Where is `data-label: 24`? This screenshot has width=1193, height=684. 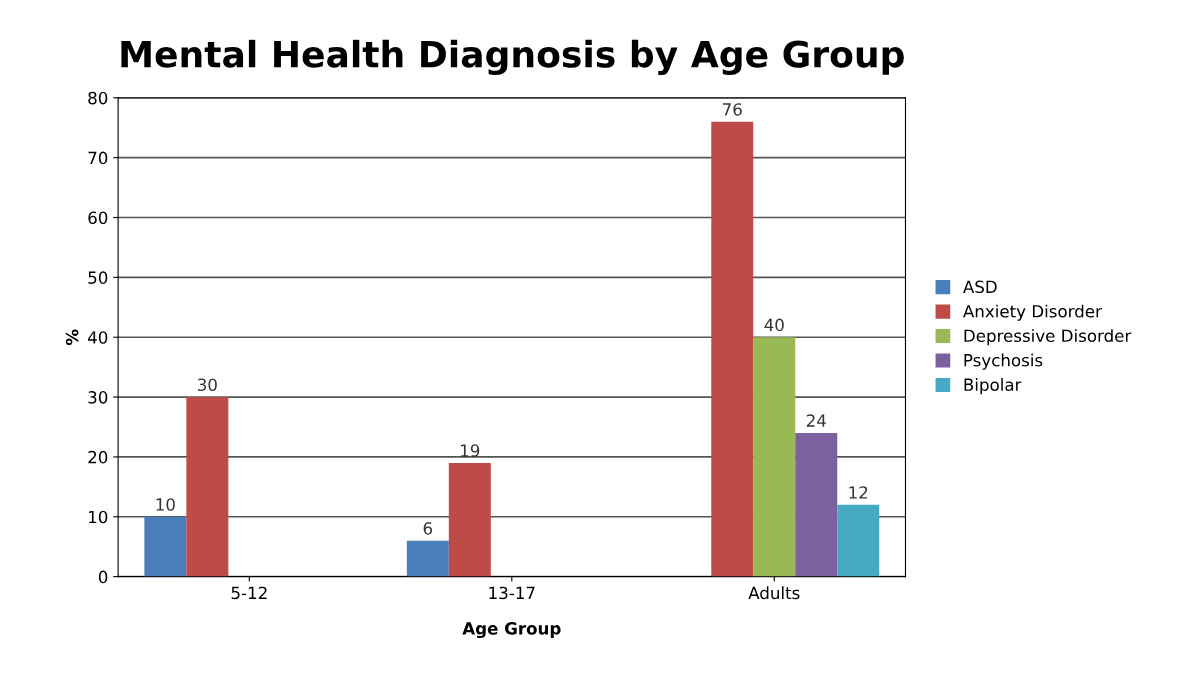
data-label: 24 is located at coordinates (816, 420).